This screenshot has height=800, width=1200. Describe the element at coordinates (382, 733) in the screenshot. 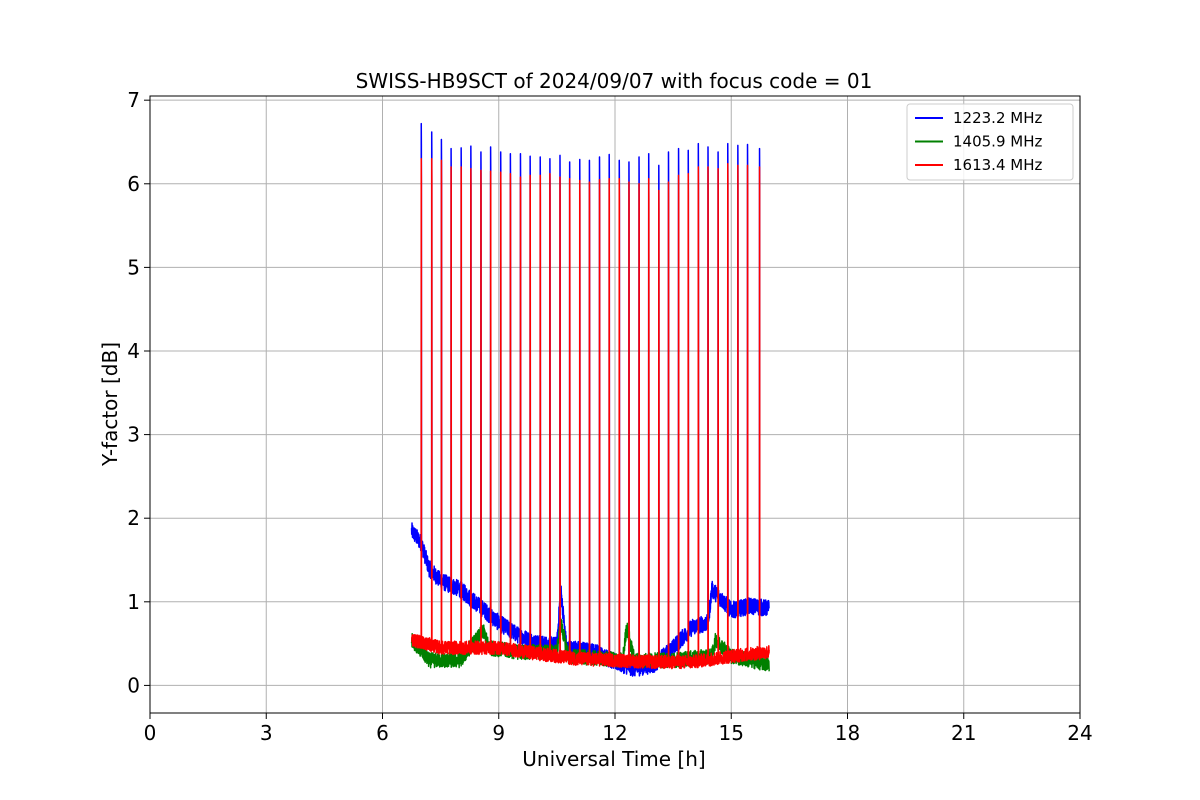

I see `x-tick-label: 6` at that location.